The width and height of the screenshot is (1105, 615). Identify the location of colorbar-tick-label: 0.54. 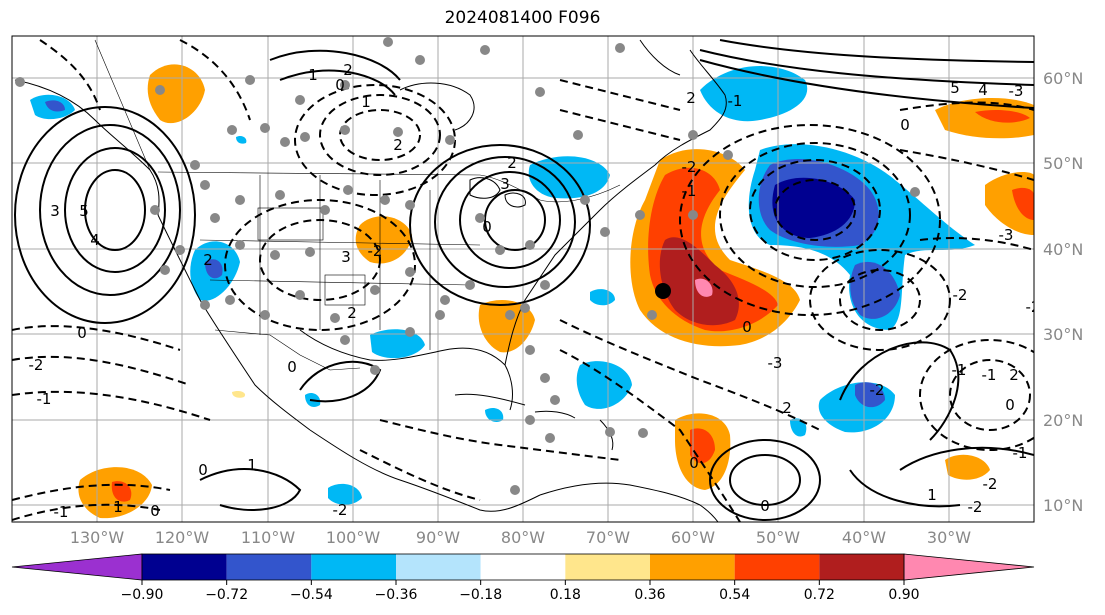
(734, 595).